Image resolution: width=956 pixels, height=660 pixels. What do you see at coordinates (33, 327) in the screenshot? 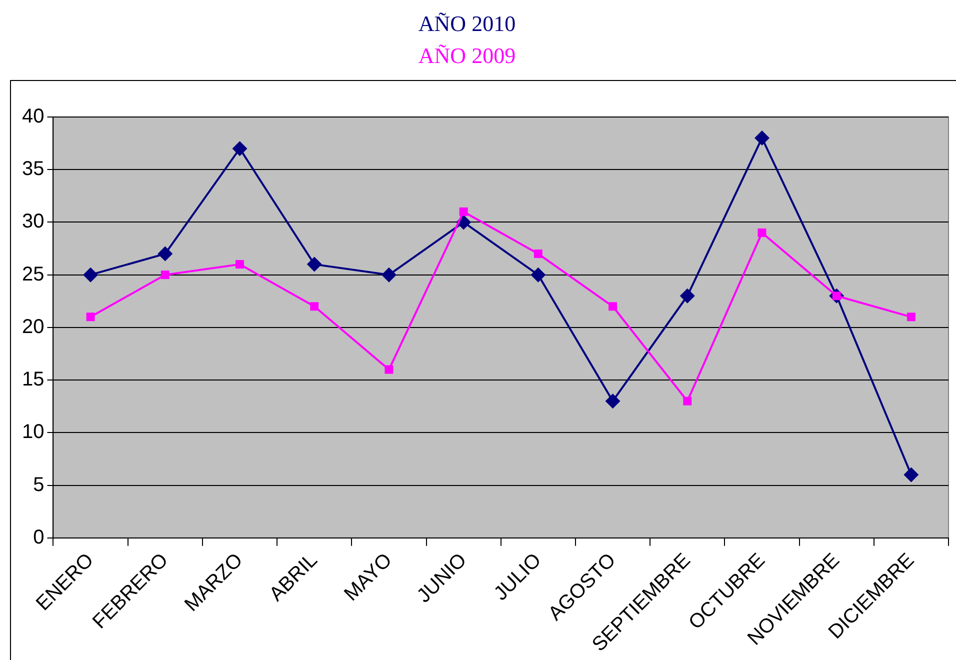
I see `y-tick-label: 20` at bounding box center [33, 327].